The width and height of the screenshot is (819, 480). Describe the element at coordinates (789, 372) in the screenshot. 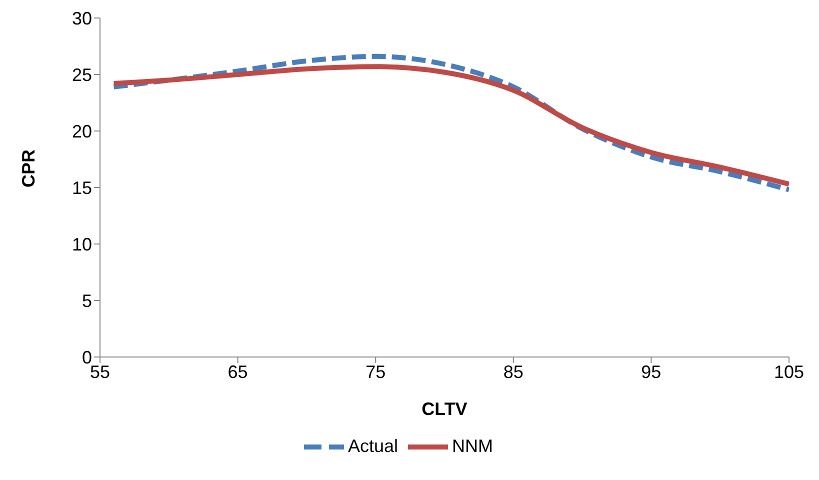

I see `x-tick-label: 105` at that location.